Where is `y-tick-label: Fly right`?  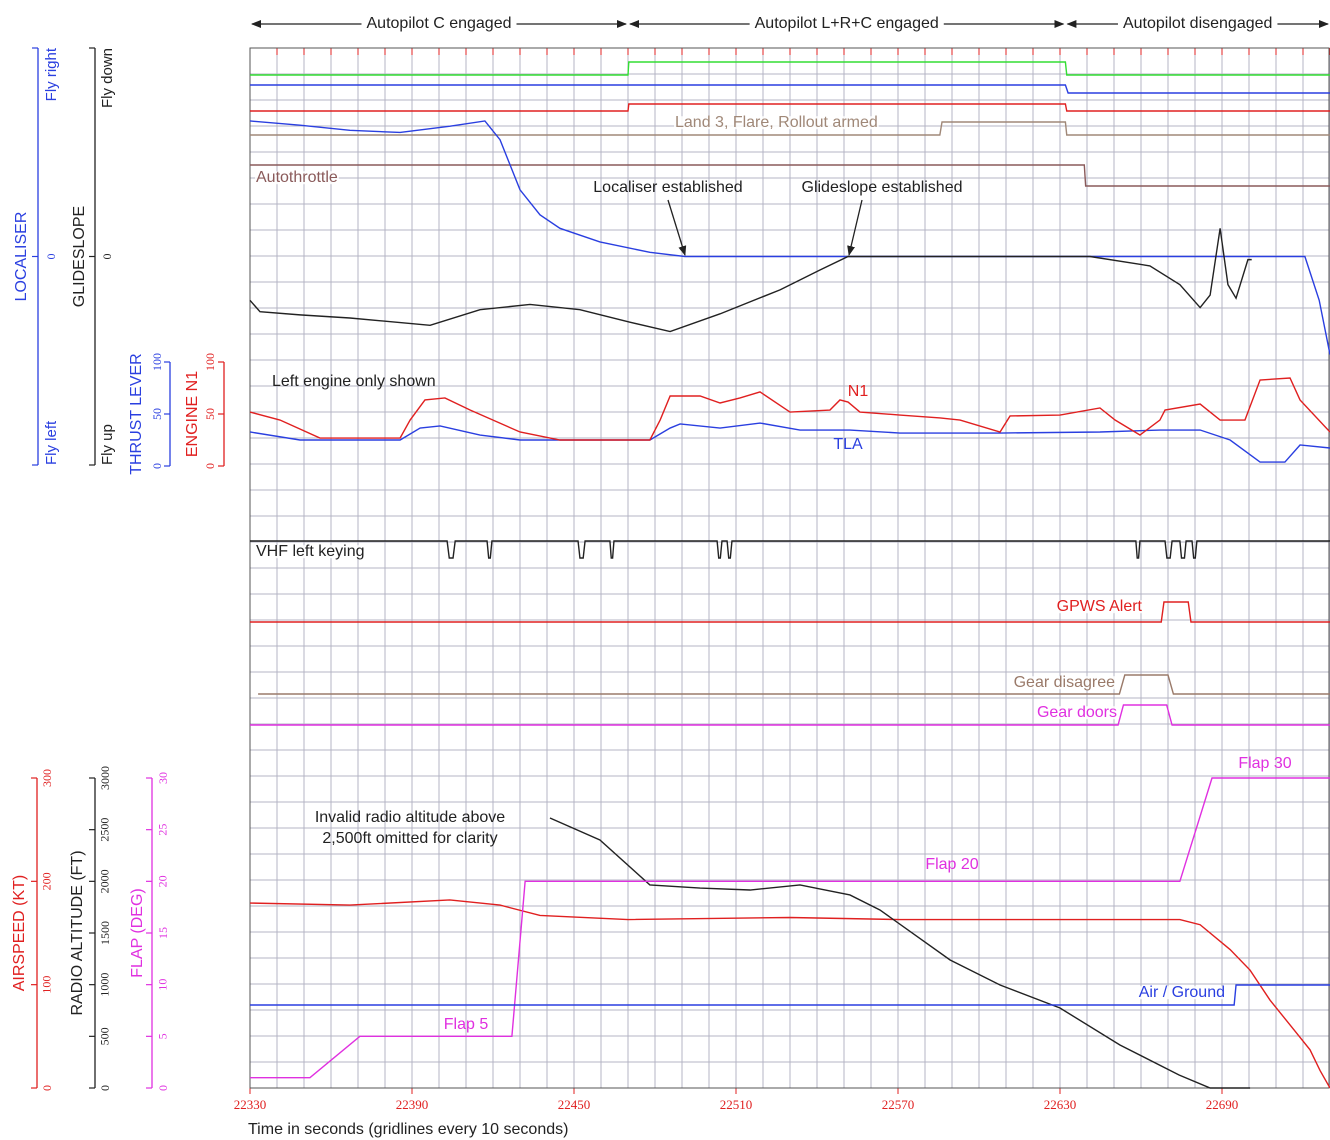
y-tick-label: Fly right is located at coordinates (51, 74).